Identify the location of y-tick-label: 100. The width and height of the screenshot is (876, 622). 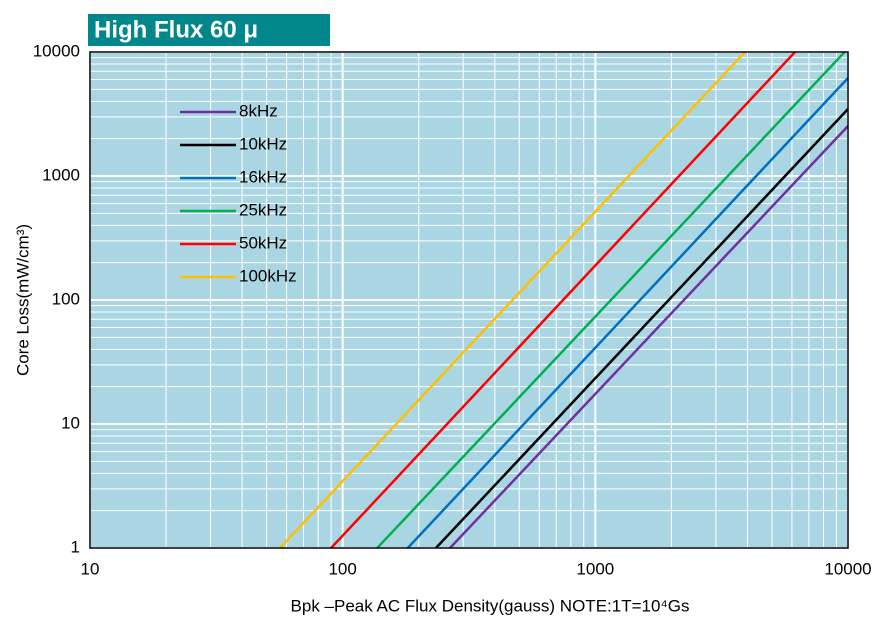
(66, 298).